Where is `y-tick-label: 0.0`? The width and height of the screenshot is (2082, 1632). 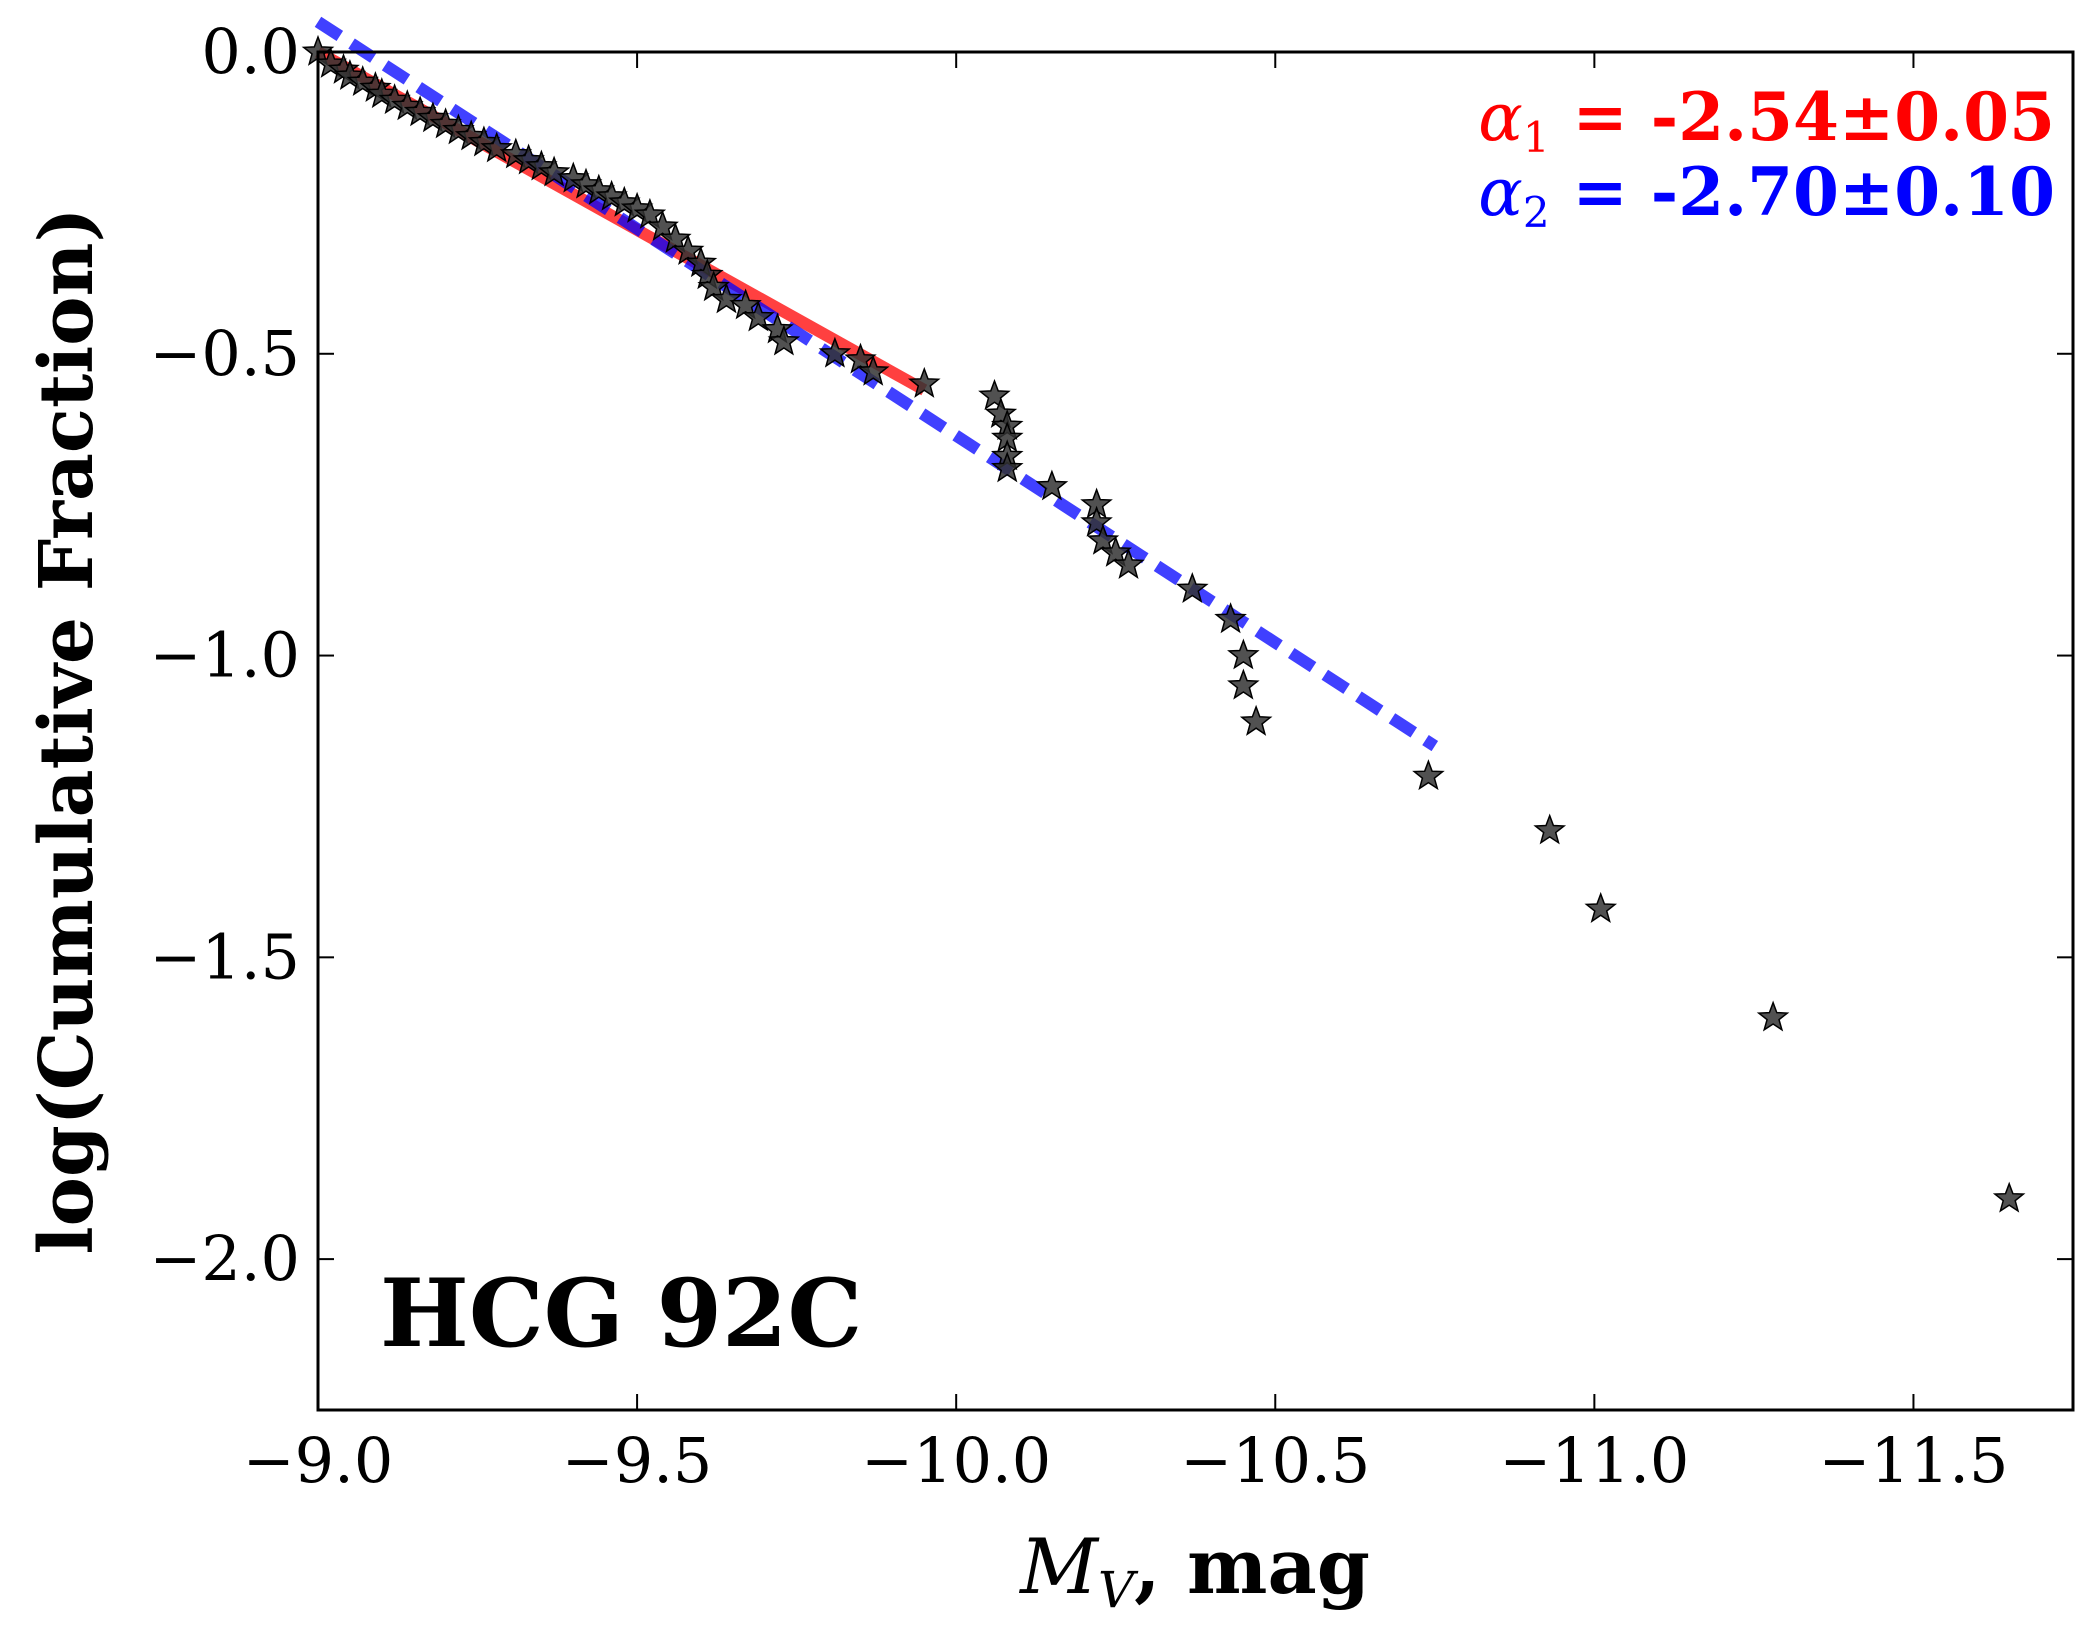
y-tick-label: 0.0 is located at coordinates (250, 51).